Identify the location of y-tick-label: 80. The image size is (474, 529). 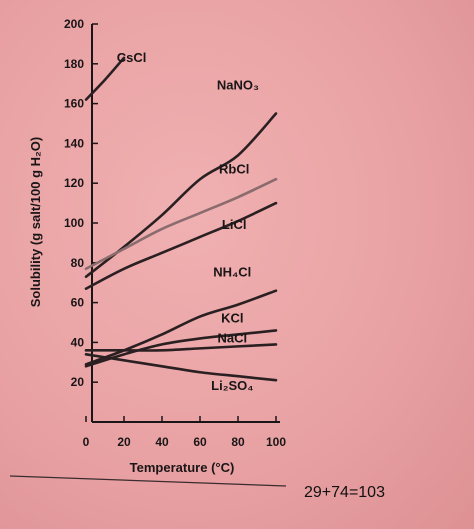
(78, 263).